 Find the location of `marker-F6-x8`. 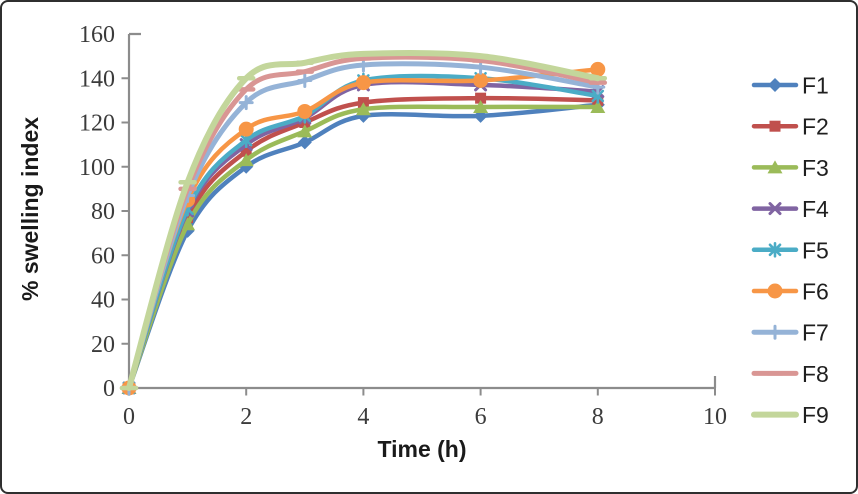

marker-F6-x8 is located at coordinates (598, 69).